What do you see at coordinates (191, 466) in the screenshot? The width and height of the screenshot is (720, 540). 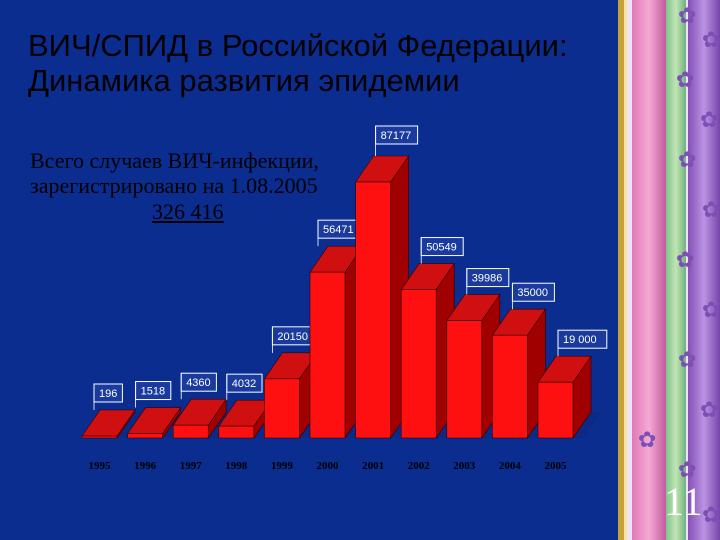 I see `x-tick-label: 1997` at bounding box center [191, 466].